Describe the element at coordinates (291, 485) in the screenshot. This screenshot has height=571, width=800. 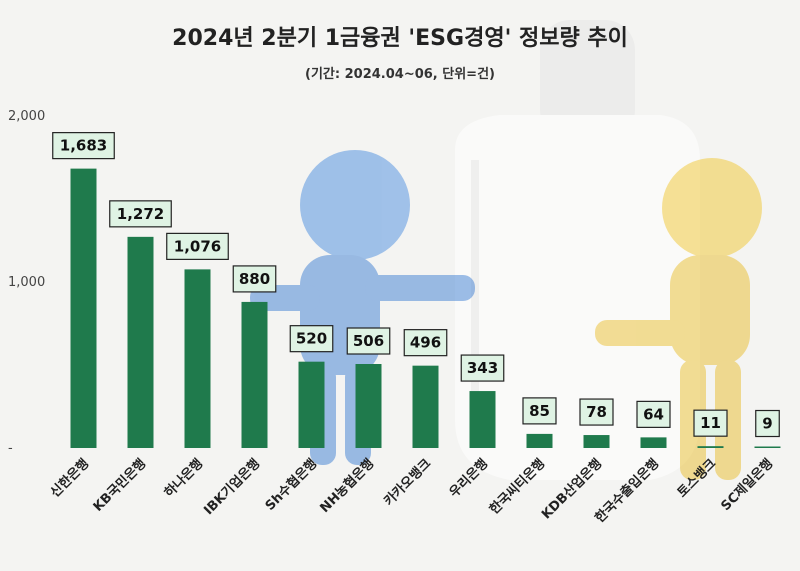
I see `category-label: Sh수협은행` at that location.